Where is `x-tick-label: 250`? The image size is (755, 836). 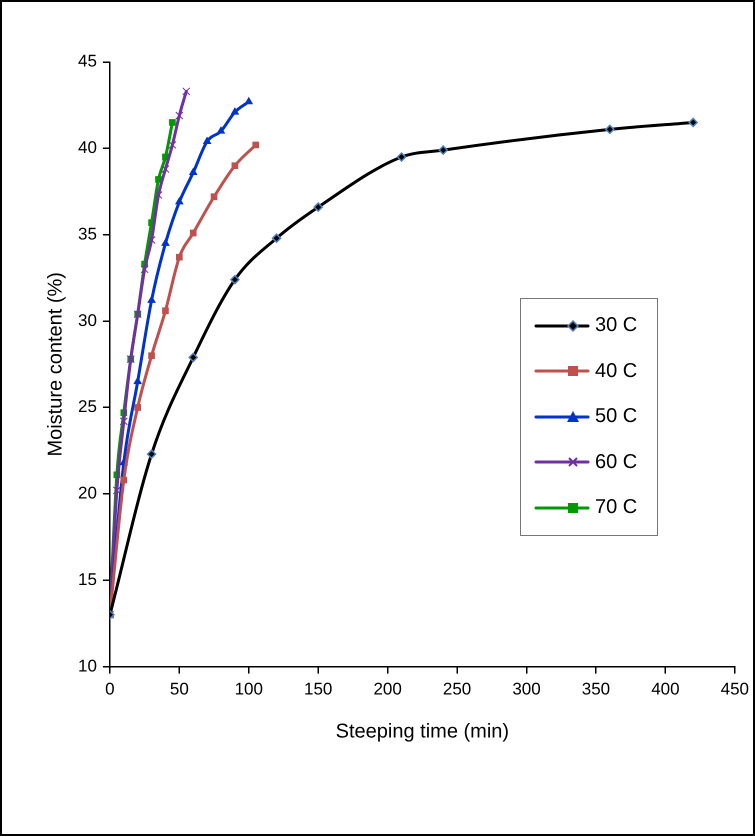
x-tick-label: 250 is located at coordinates (457, 688).